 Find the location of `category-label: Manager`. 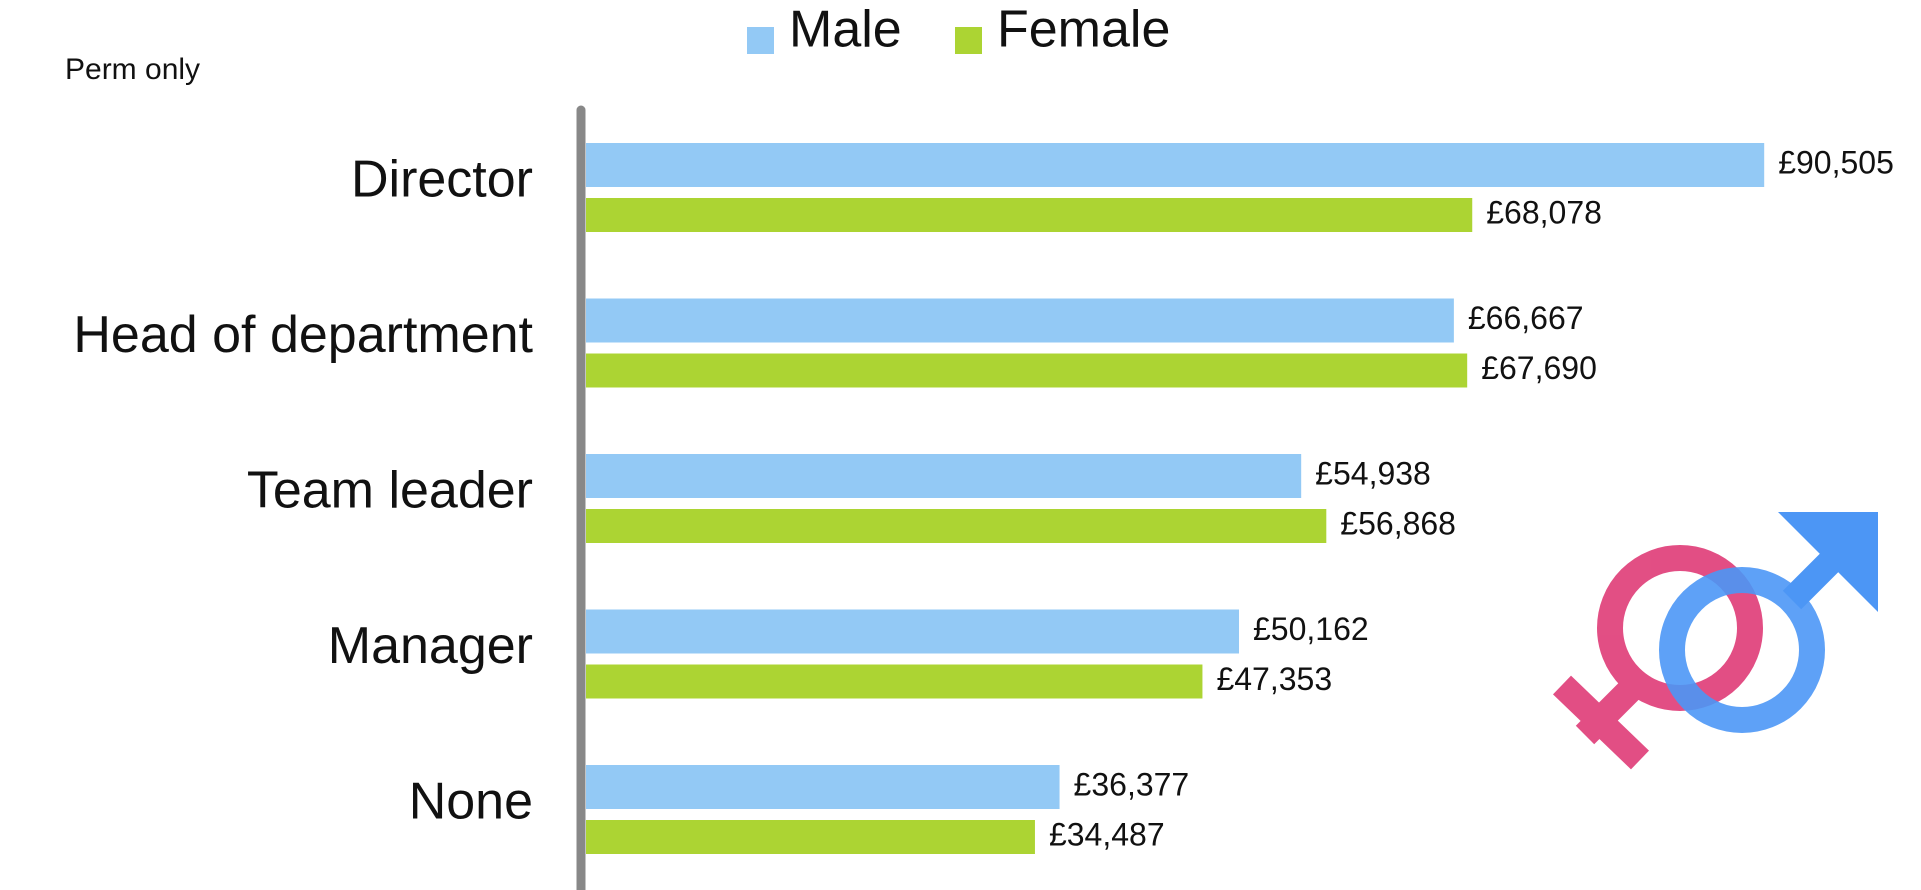

category-label: Manager is located at coordinates (430, 646).